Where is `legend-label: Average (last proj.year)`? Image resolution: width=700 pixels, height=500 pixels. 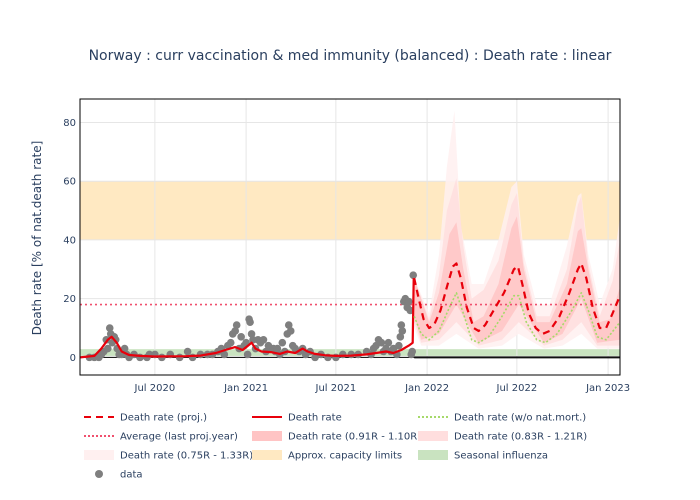 legend-label: Average (last proj.year) is located at coordinates (179, 437).